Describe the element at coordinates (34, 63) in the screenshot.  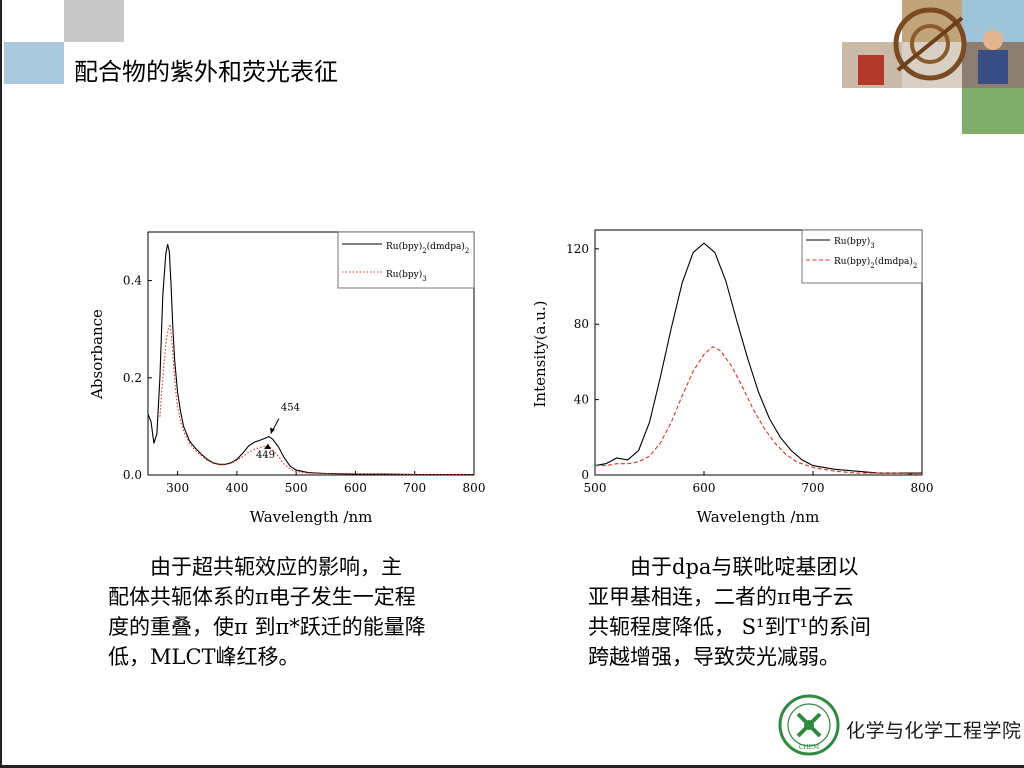
I see `deco-square-blue` at that location.